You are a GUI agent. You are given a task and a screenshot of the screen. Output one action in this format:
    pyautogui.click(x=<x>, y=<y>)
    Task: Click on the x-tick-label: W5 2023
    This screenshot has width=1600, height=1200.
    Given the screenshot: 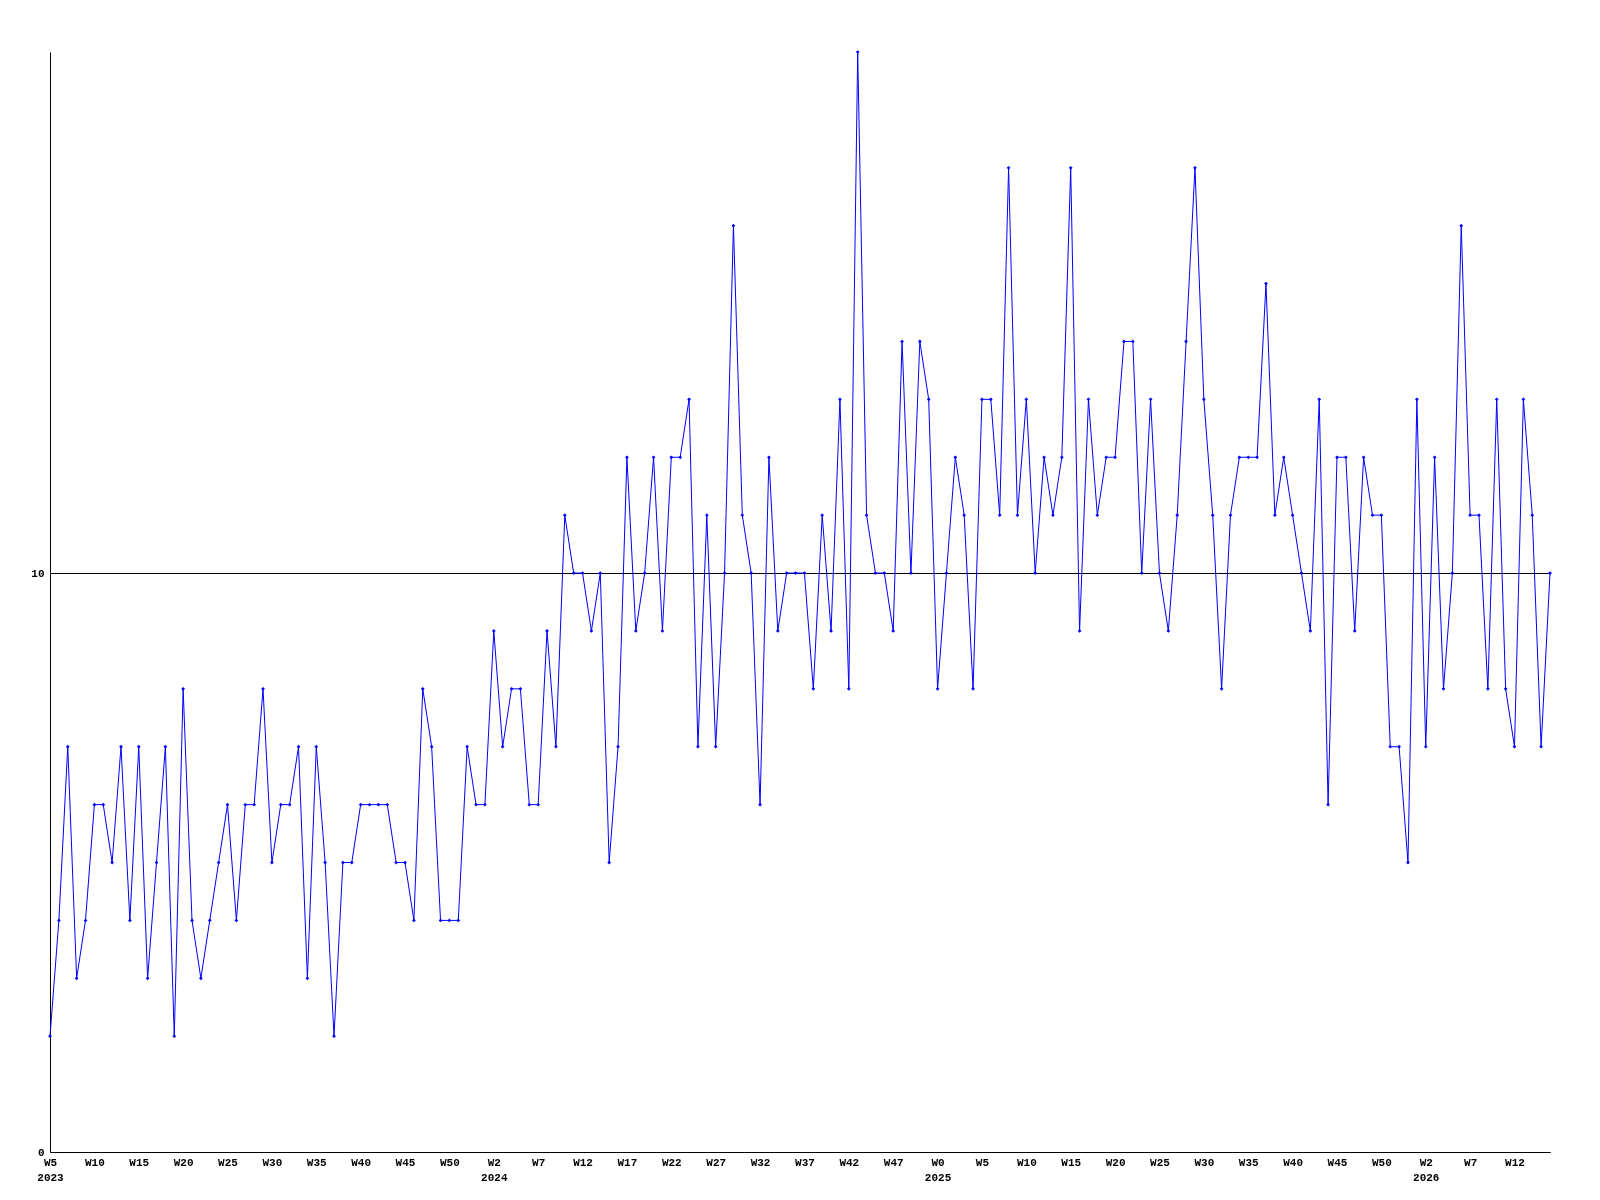 What is the action you would take?
    pyautogui.click(x=51, y=1170)
    